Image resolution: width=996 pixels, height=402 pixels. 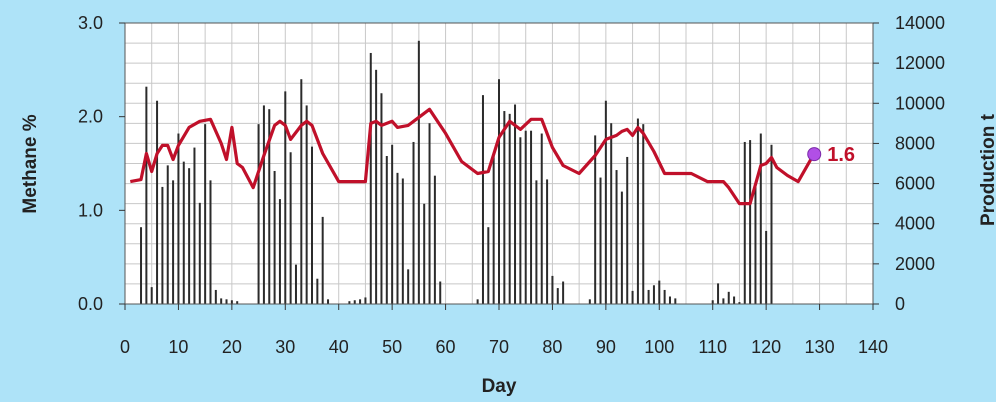 I want to click on highlight-marker: 1.6, so click(x=831, y=155).